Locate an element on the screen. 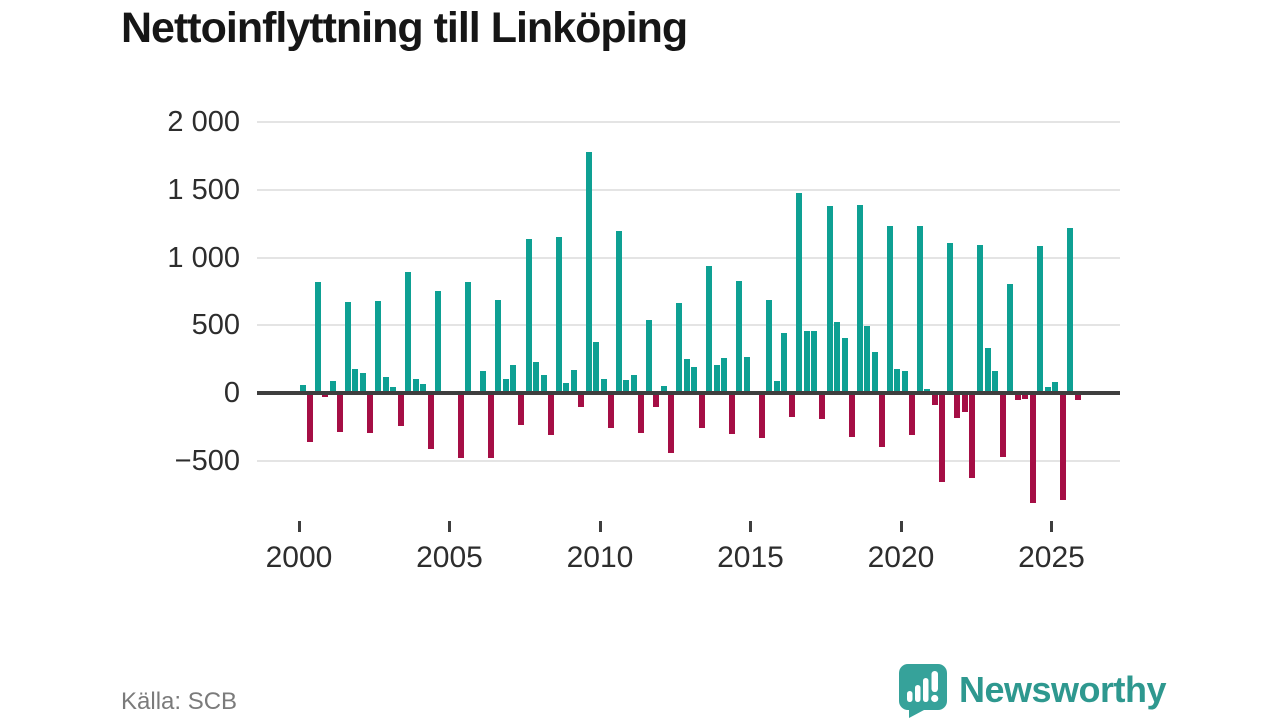 The image size is (1280, 720). bar-2009-q1 is located at coordinates (573, 381).